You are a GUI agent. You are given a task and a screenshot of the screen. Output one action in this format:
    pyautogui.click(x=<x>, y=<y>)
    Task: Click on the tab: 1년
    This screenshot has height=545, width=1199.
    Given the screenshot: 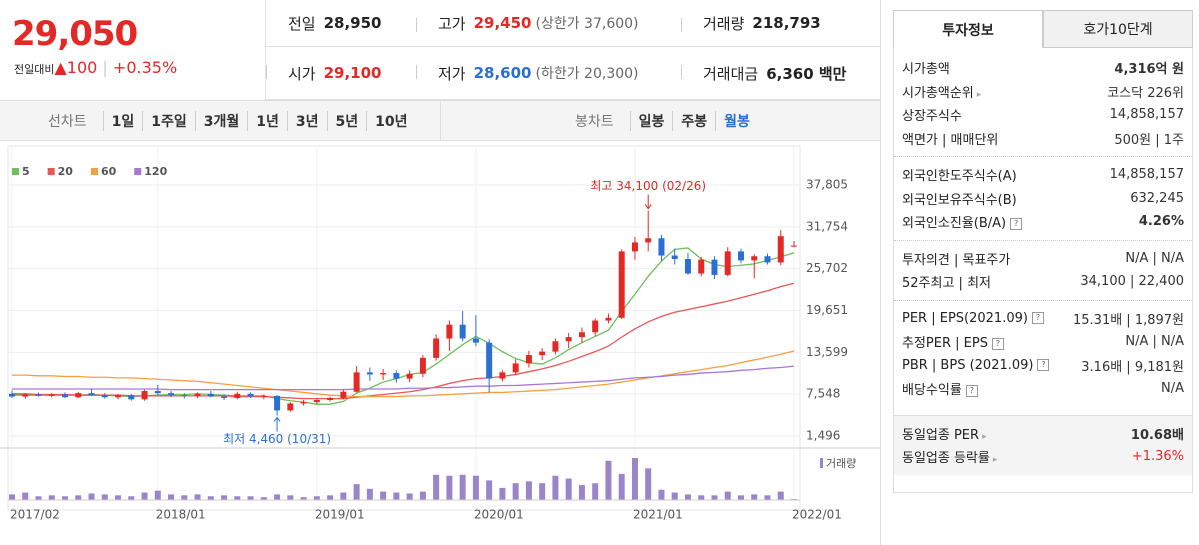 What is the action you would take?
    pyautogui.click(x=267, y=120)
    